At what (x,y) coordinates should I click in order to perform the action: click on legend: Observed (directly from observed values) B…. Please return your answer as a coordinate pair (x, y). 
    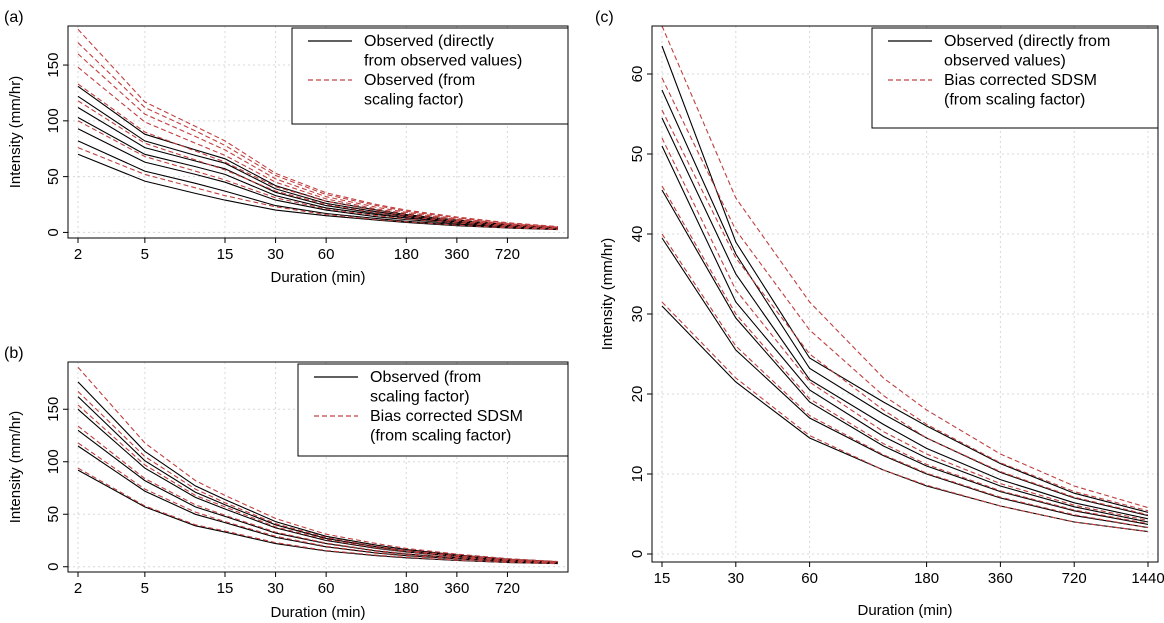
    Looking at the image, I should click on (1015, 78).